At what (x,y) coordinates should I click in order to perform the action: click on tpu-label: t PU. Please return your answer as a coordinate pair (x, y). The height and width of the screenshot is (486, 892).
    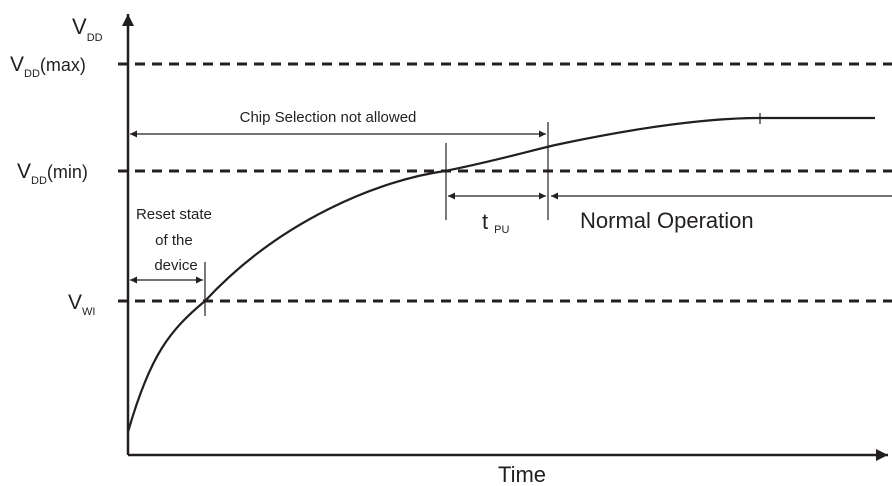
    Looking at the image, I should click on (495, 222).